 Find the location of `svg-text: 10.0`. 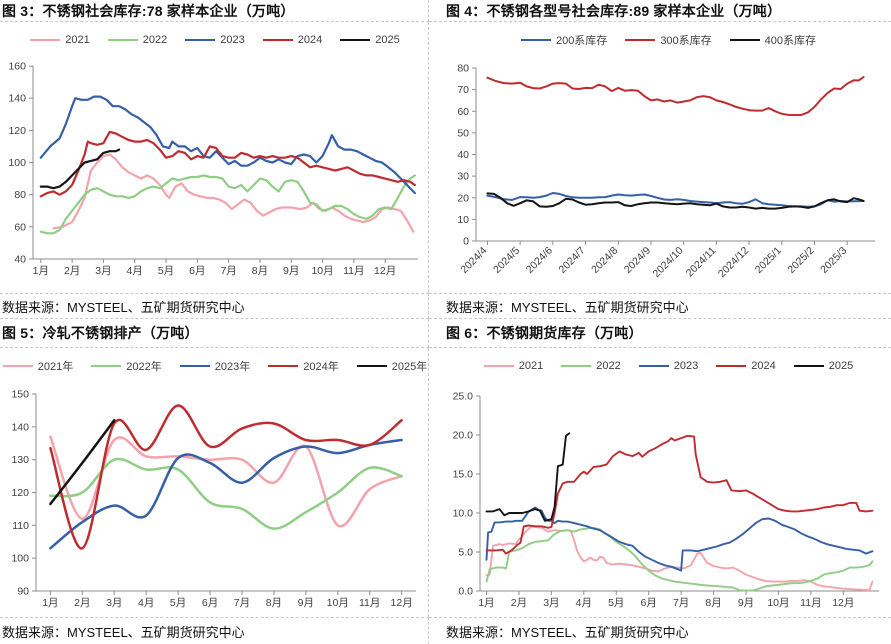

svg-text: 10.0 is located at coordinates (463, 514).